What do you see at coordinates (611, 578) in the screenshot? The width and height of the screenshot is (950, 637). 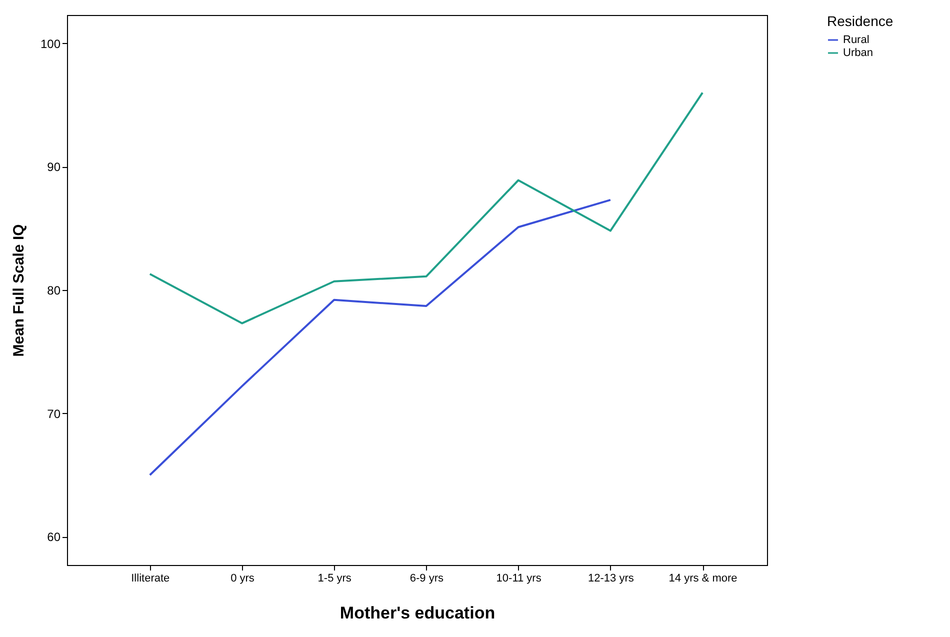 I see `x-tick-label: 12-13 yrs` at bounding box center [611, 578].